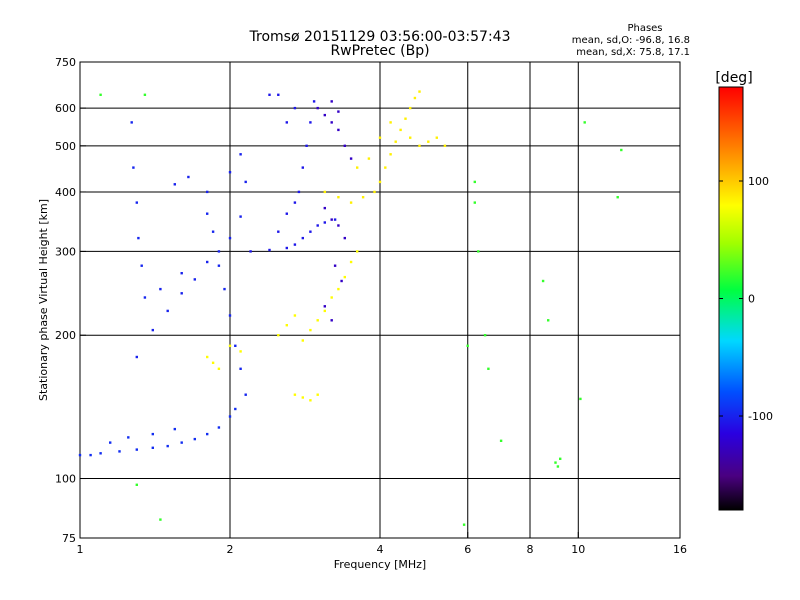  What do you see at coordinates (380, 549) in the screenshot?
I see `x-tick-label: 4` at bounding box center [380, 549].